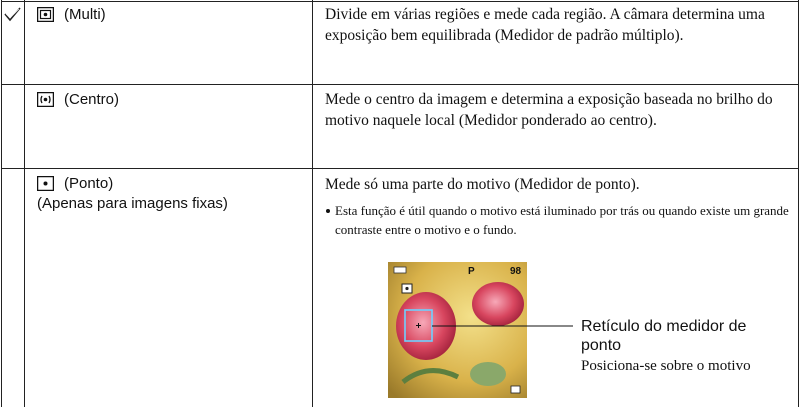 Image resolution: width=800 pixels, height=407 pixels. I want to click on screen-mode: P, so click(471, 271).